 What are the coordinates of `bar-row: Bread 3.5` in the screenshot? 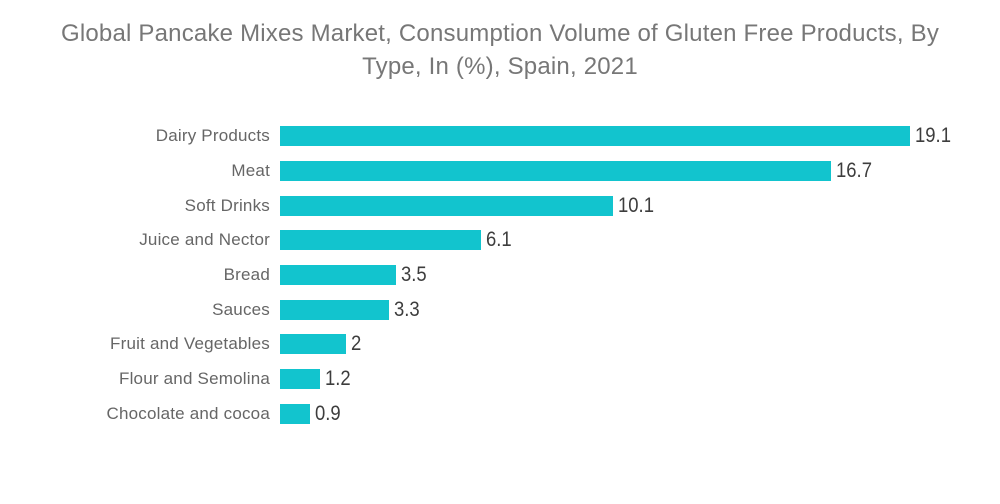 It's located at (500, 275).